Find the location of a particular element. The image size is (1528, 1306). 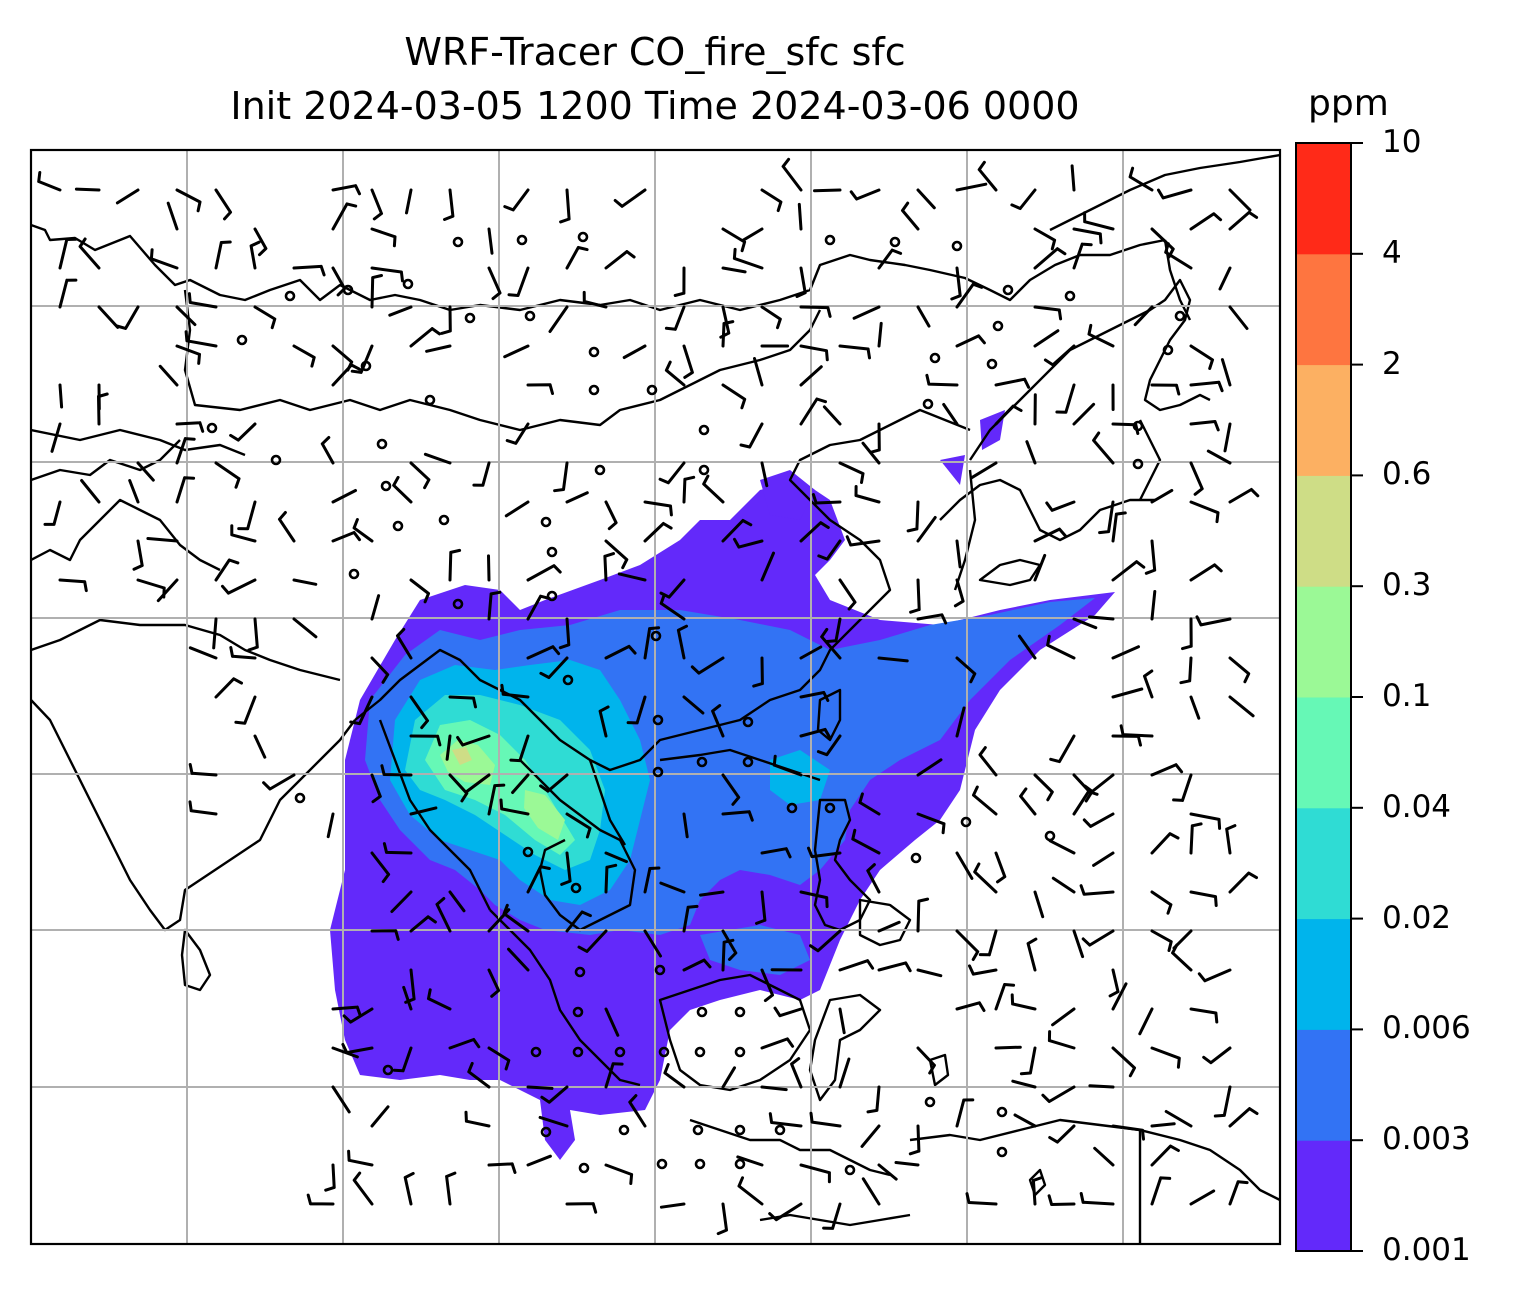

colorbar-tick-label: 0.006 is located at coordinates (1426, 1028).